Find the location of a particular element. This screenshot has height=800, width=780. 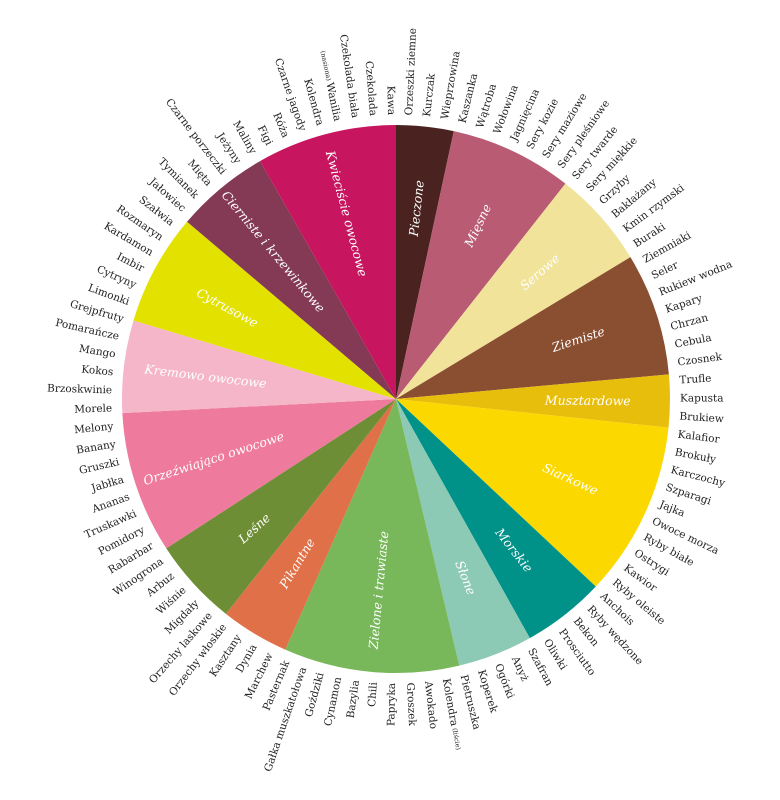

ingredient-label-77: Mango is located at coordinates (97, 352).